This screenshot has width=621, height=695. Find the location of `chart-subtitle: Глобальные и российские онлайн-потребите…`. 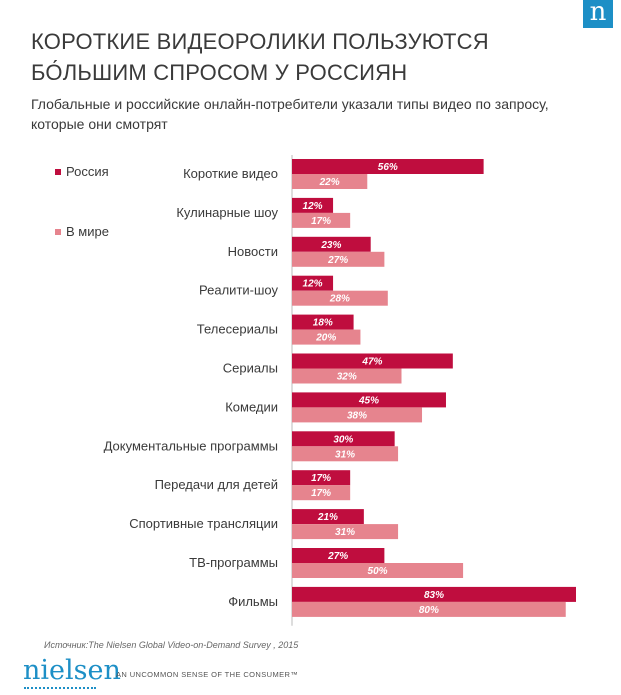

chart-subtitle: Глобальные и российские онлайн-потребите… is located at coordinates (290, 114).